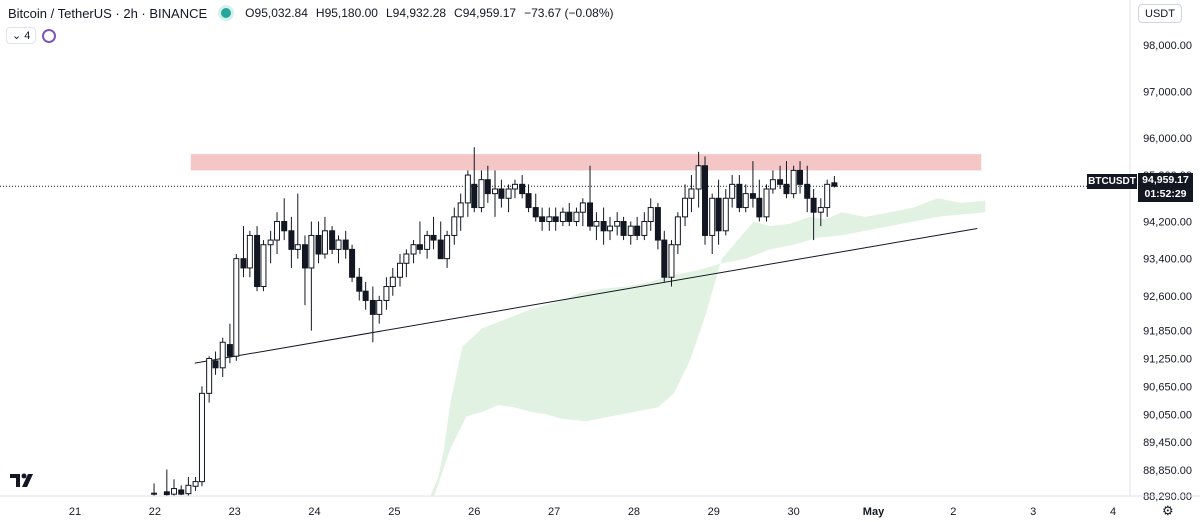 Image resolution: width=1200 pixels, height=522 pixels. Describe the element at coordinates (1167, 332) in the screenshot. I see `price-tick-label: 91,850.00` at that location.